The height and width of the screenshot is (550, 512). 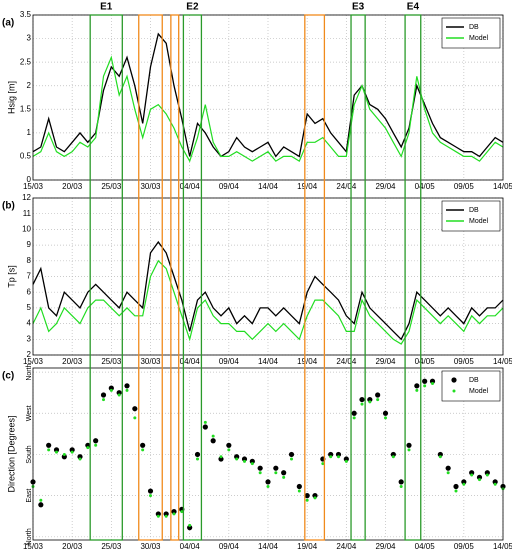 What do you see at coordinates (26, 14) in the screenshot?
I see `y-tick-label: 3.5` at bounding box center [26, 14].